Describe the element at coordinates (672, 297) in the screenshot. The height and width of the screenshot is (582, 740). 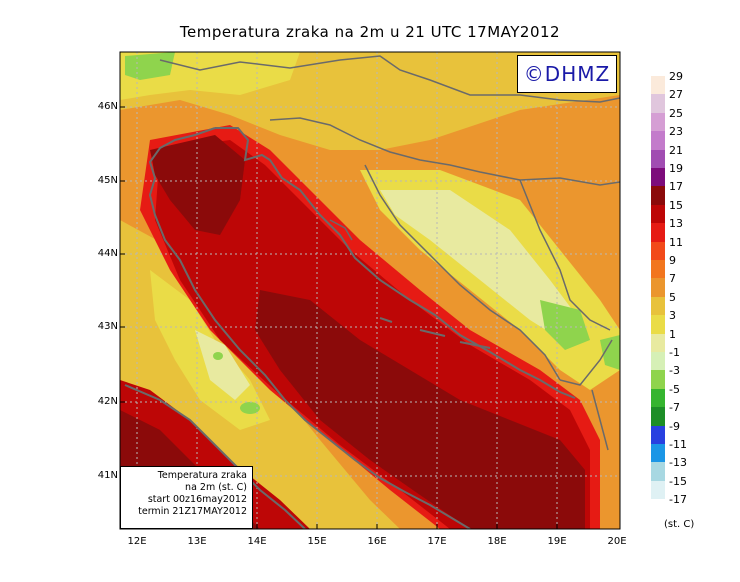
I see `legend-label: 5` at that location.